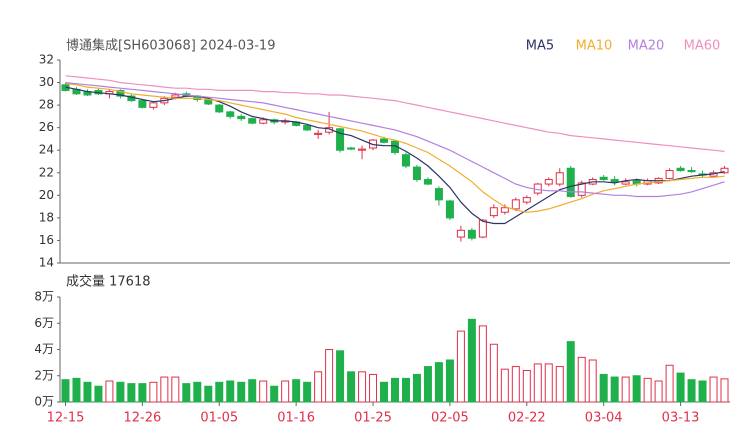 The image size is (740, 440). I want to click on legend-entry: MA60, so click(702, 46).